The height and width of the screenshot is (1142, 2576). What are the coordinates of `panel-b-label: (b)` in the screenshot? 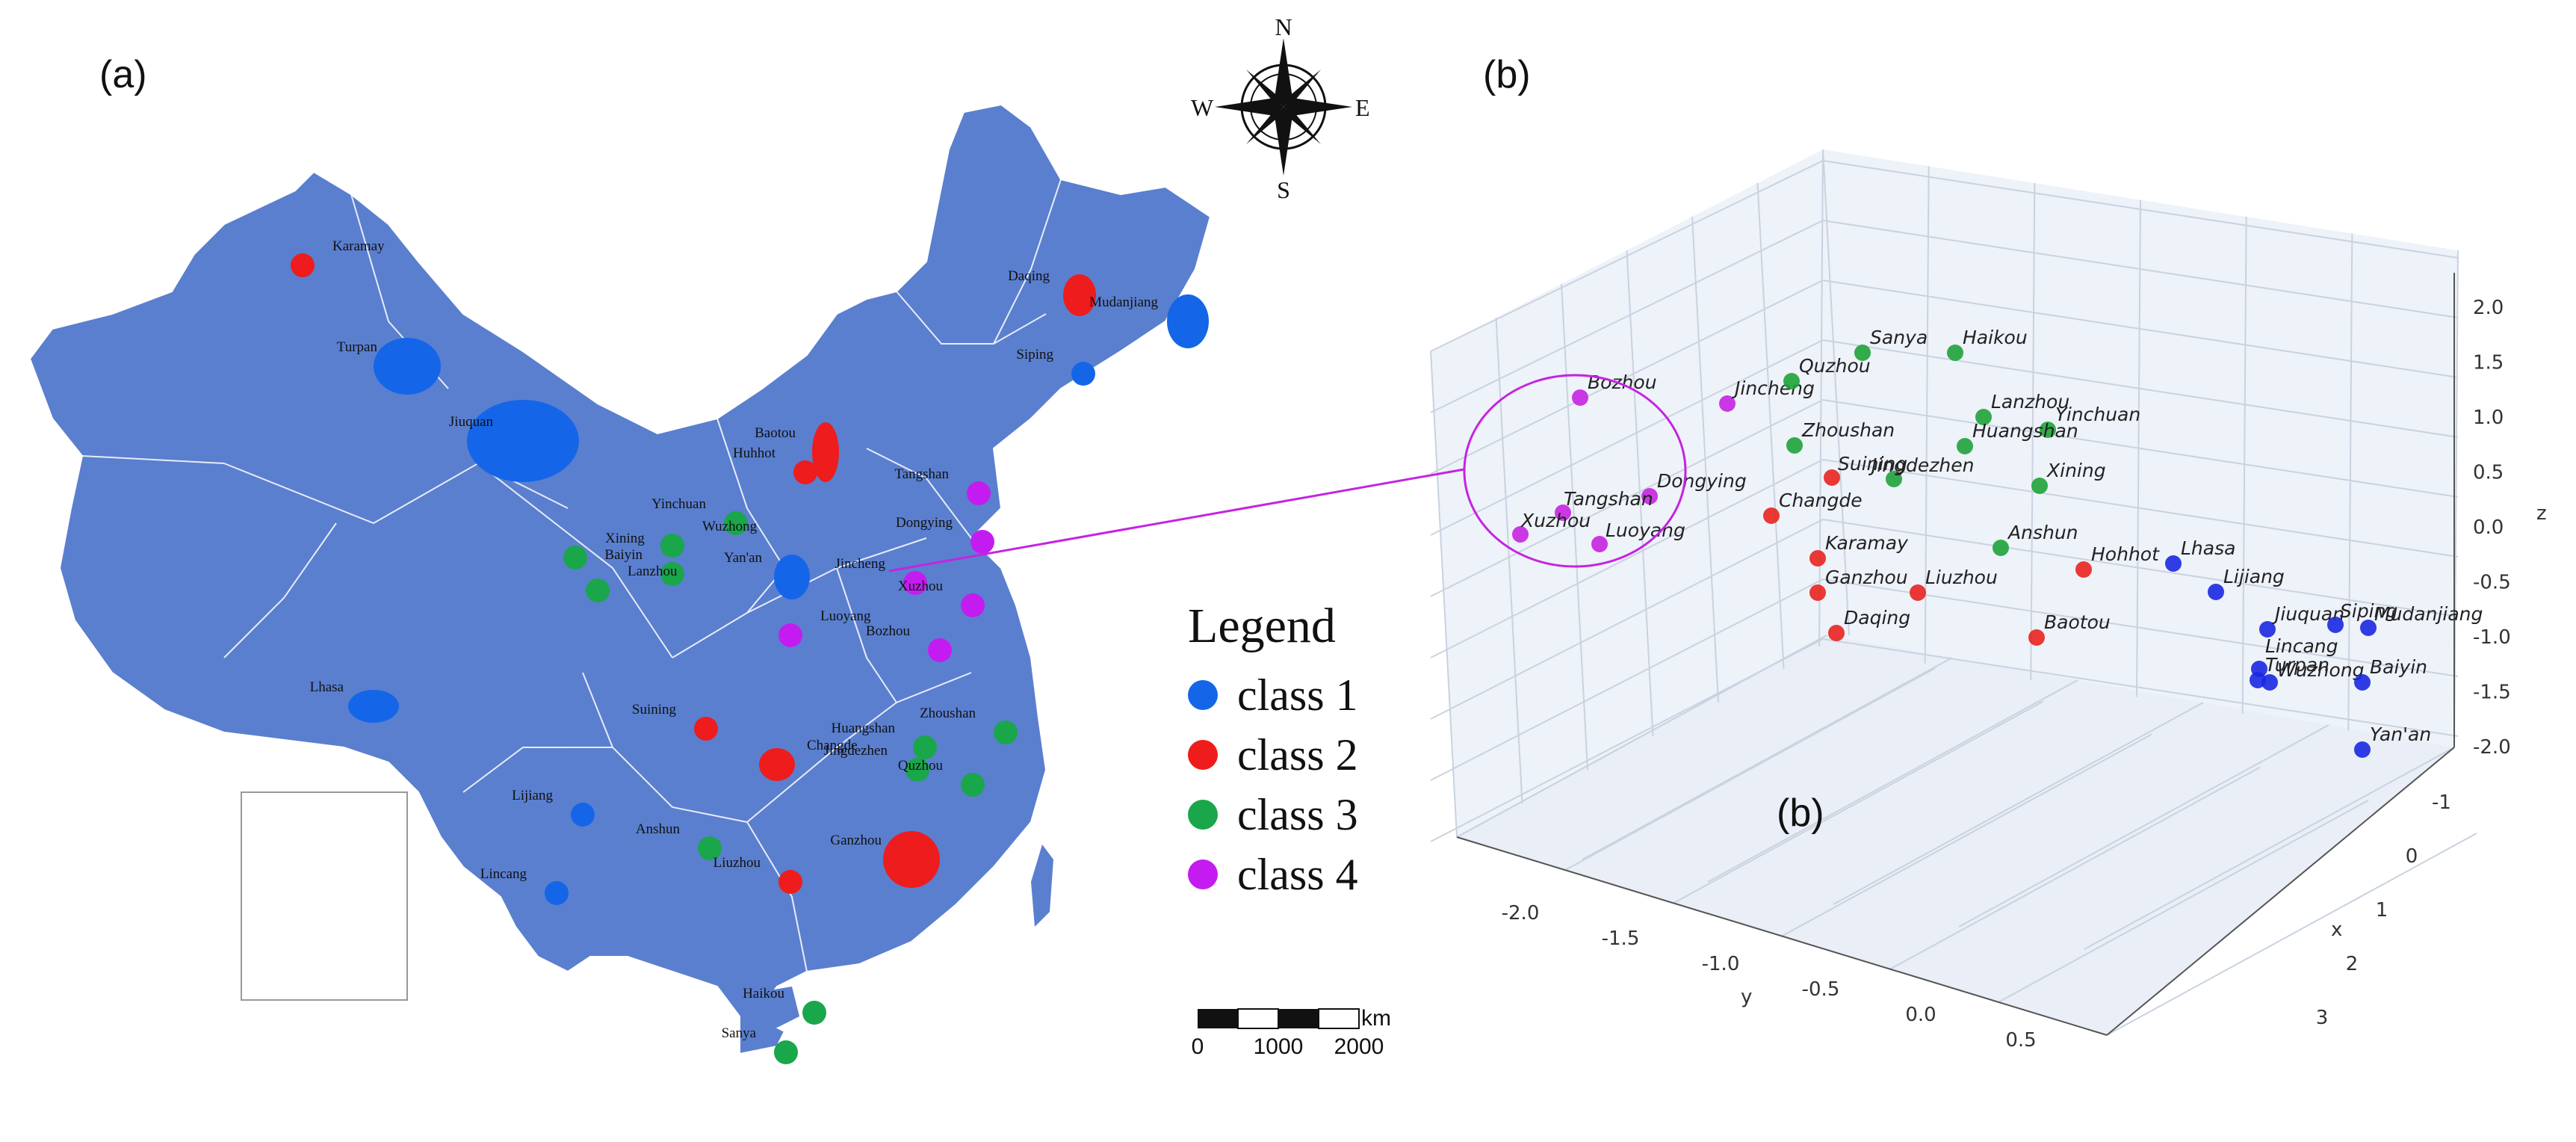 It's located at (1507, 74).